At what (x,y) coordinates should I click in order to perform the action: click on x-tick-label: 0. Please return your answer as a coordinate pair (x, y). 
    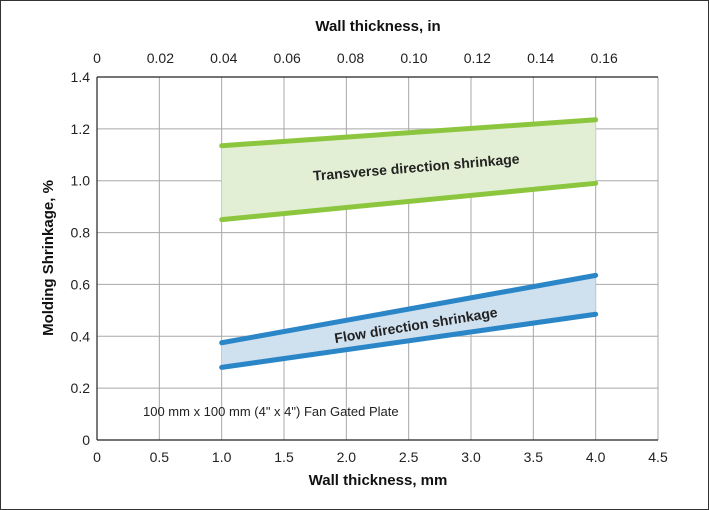
    Looking at the image, I should click on (97, 457).